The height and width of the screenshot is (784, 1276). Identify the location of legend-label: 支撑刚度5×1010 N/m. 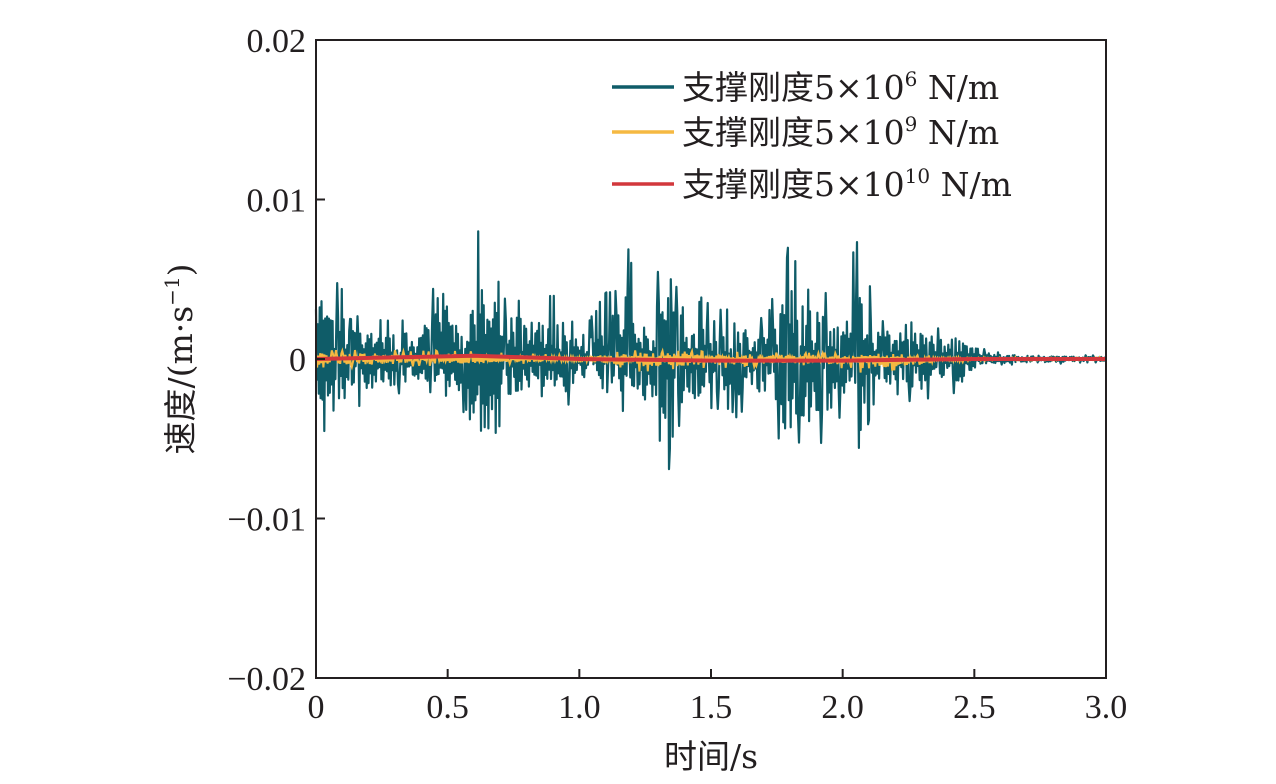
(847, 184).